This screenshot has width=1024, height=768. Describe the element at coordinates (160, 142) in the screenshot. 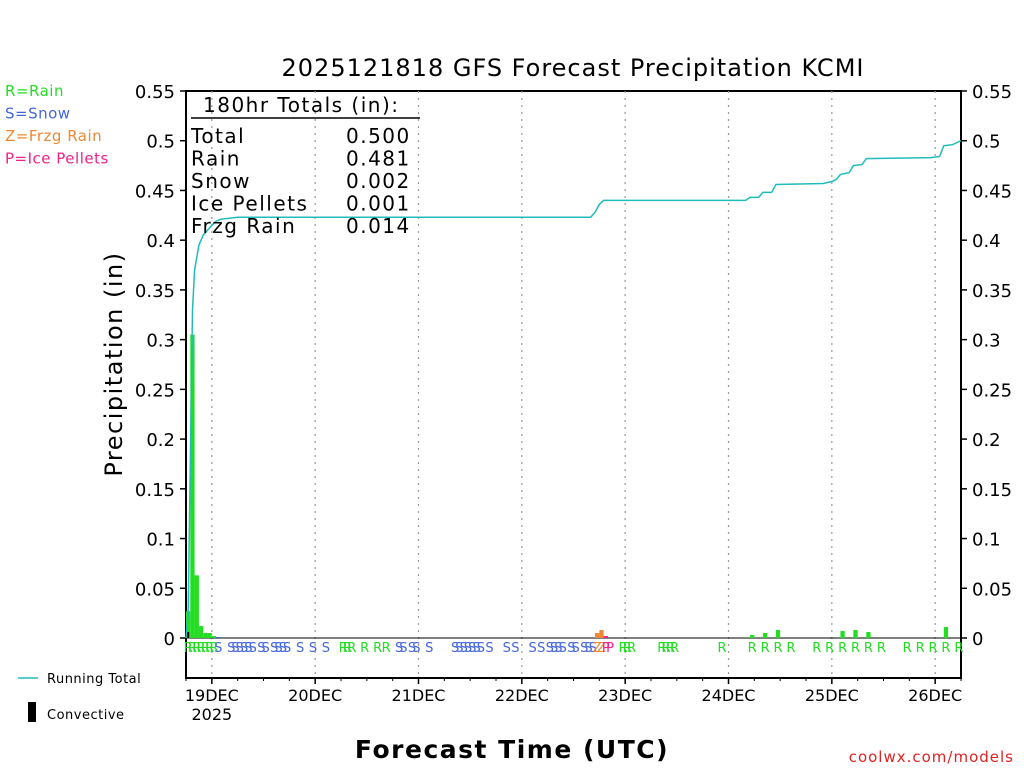

I see `y-tick-label-left: 0.5` at that location.